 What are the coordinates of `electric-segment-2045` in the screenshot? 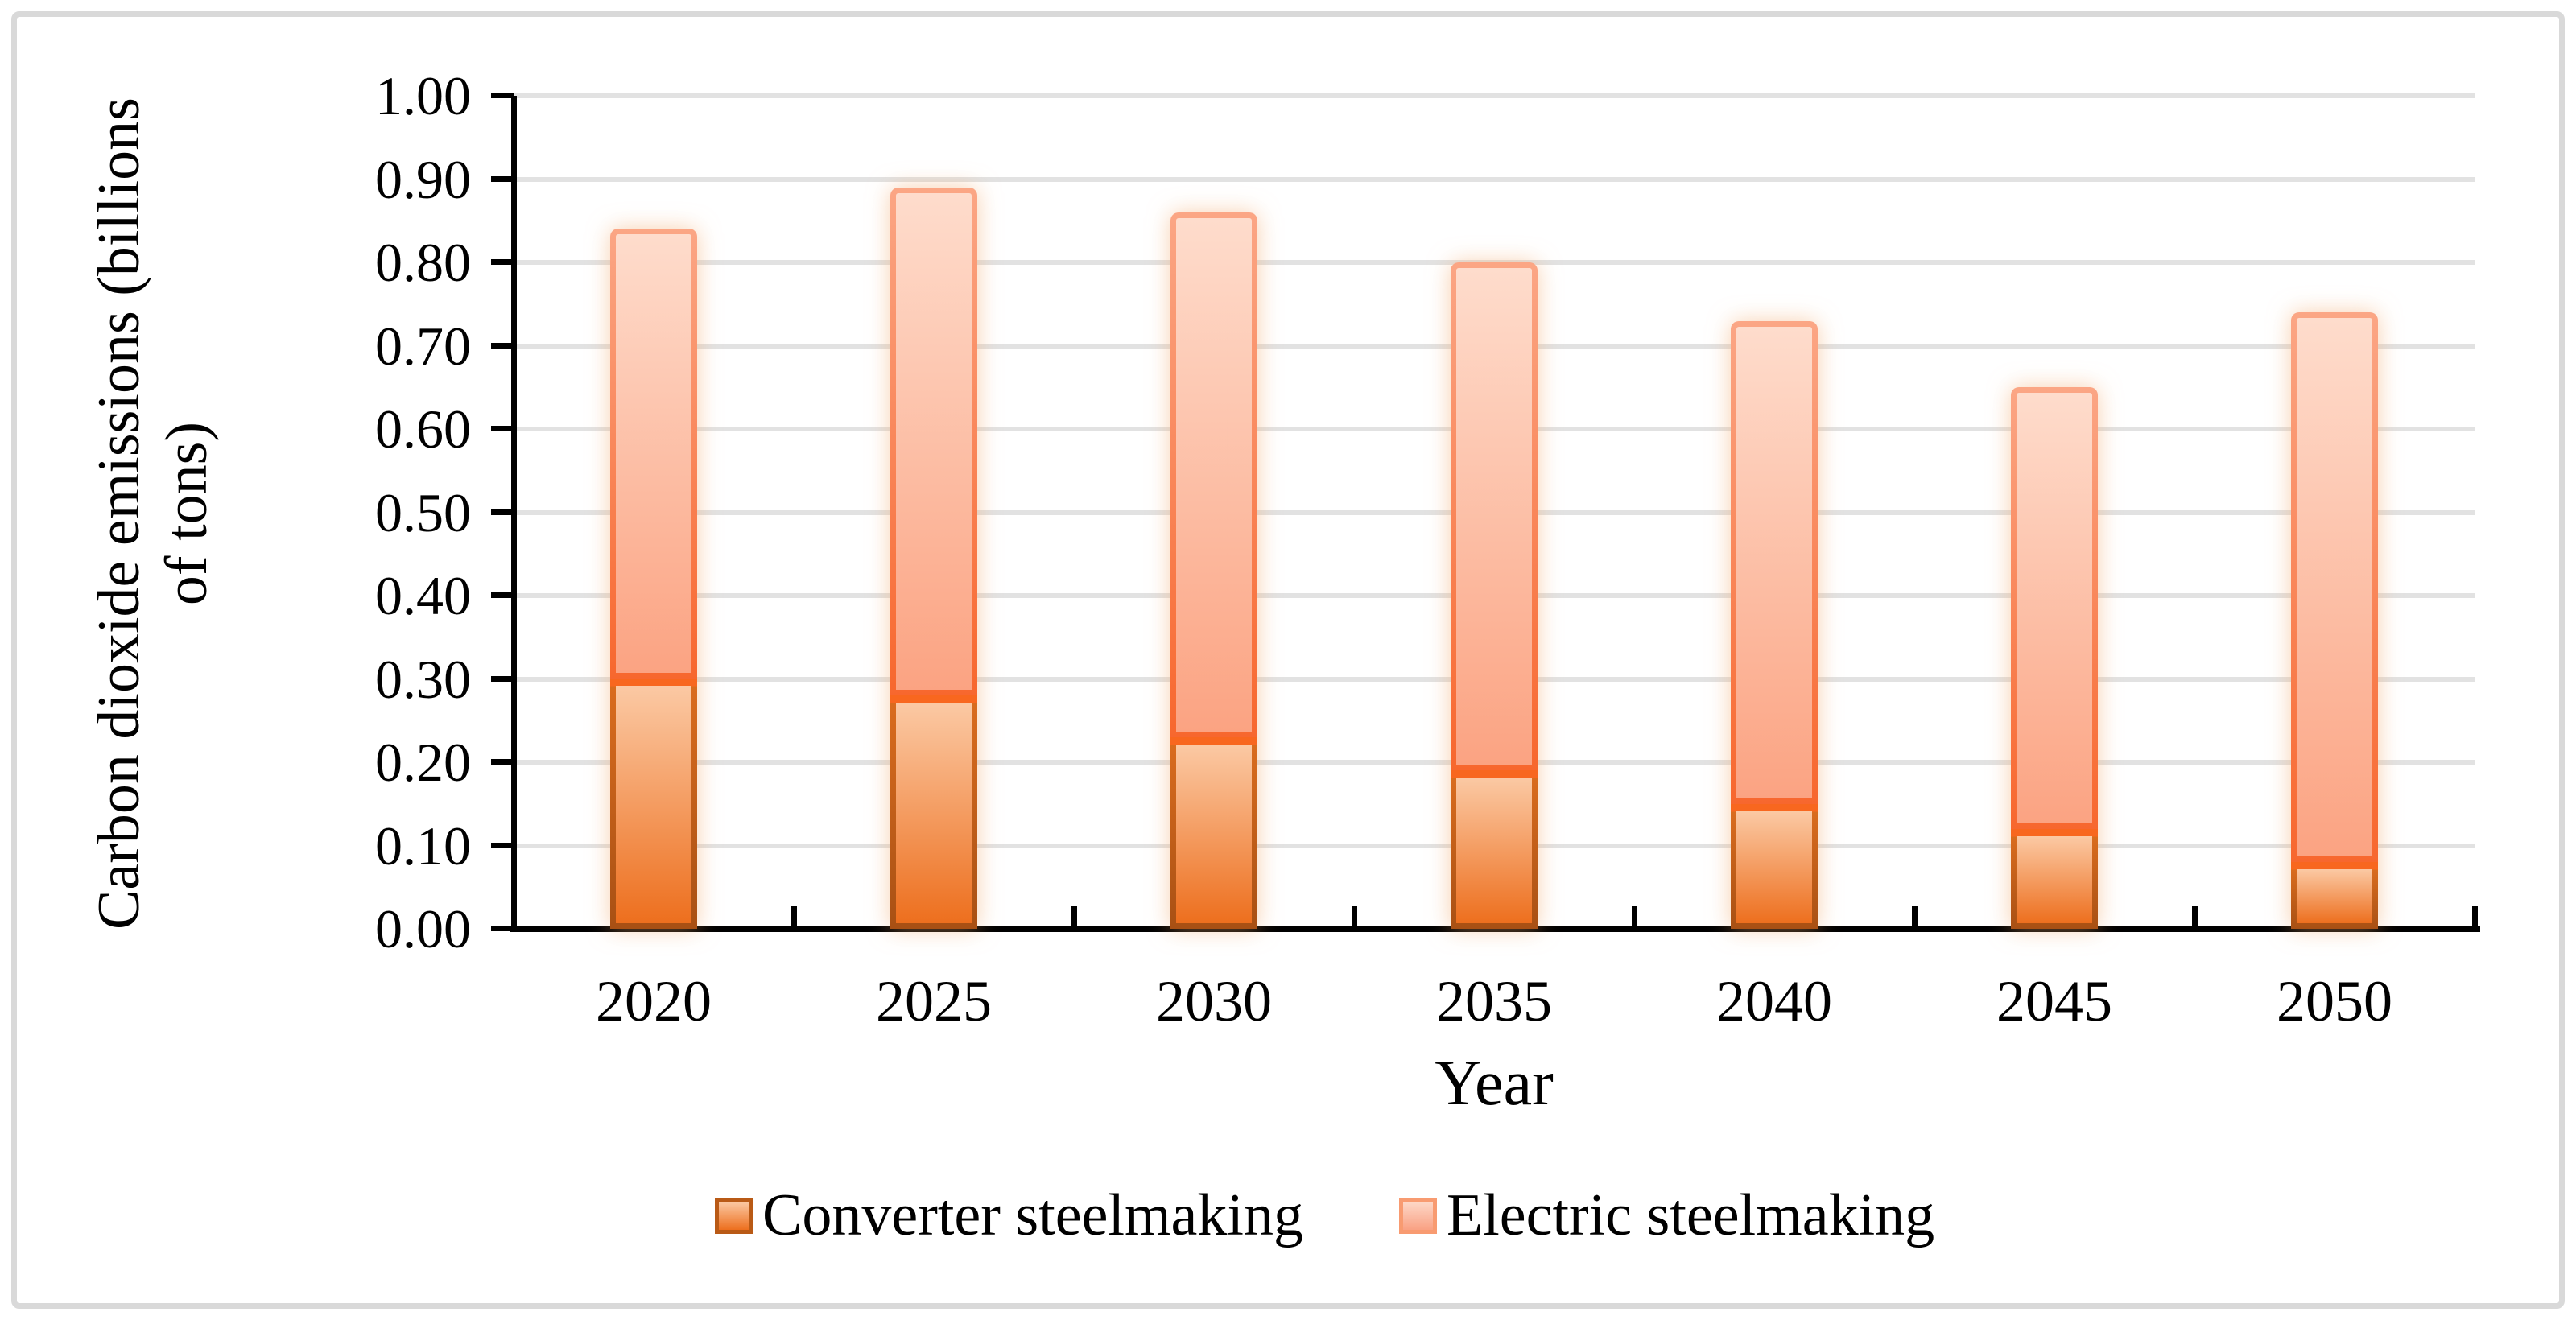 It's located at (2054, 608).